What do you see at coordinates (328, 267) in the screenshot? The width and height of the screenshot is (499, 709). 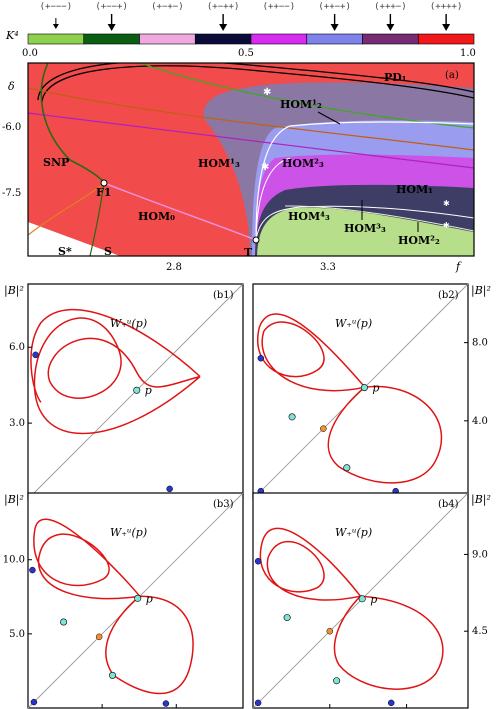 I see `xtick-a-1: 3.3` at bounding box center [328, 267].